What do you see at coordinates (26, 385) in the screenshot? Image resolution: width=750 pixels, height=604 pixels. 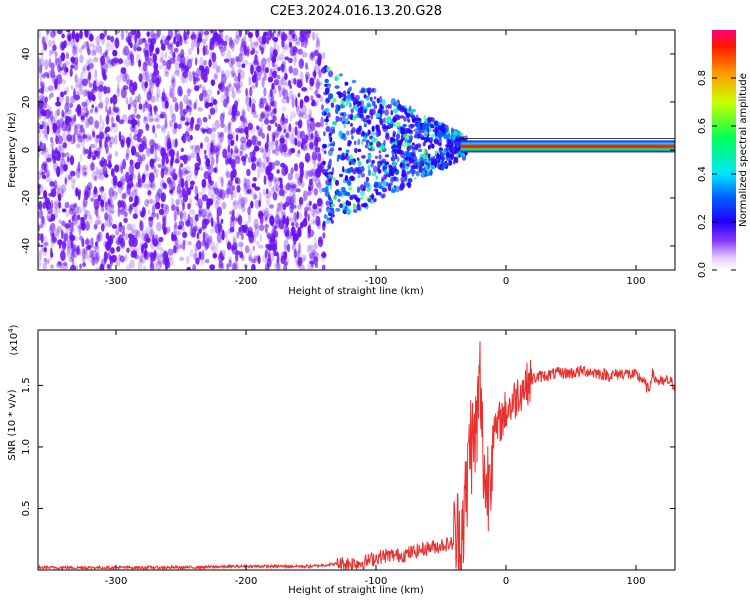 I see `y-tick-label: 1.5` at bounding box center [26, 385].